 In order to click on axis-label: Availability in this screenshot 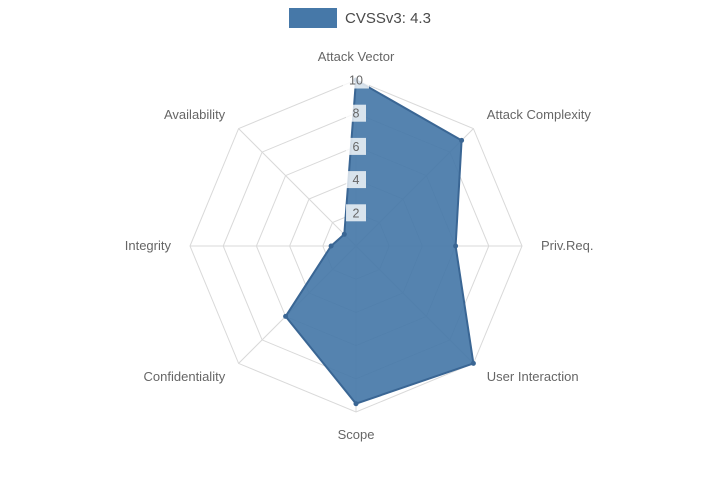, I will do `click(195, 114)`.